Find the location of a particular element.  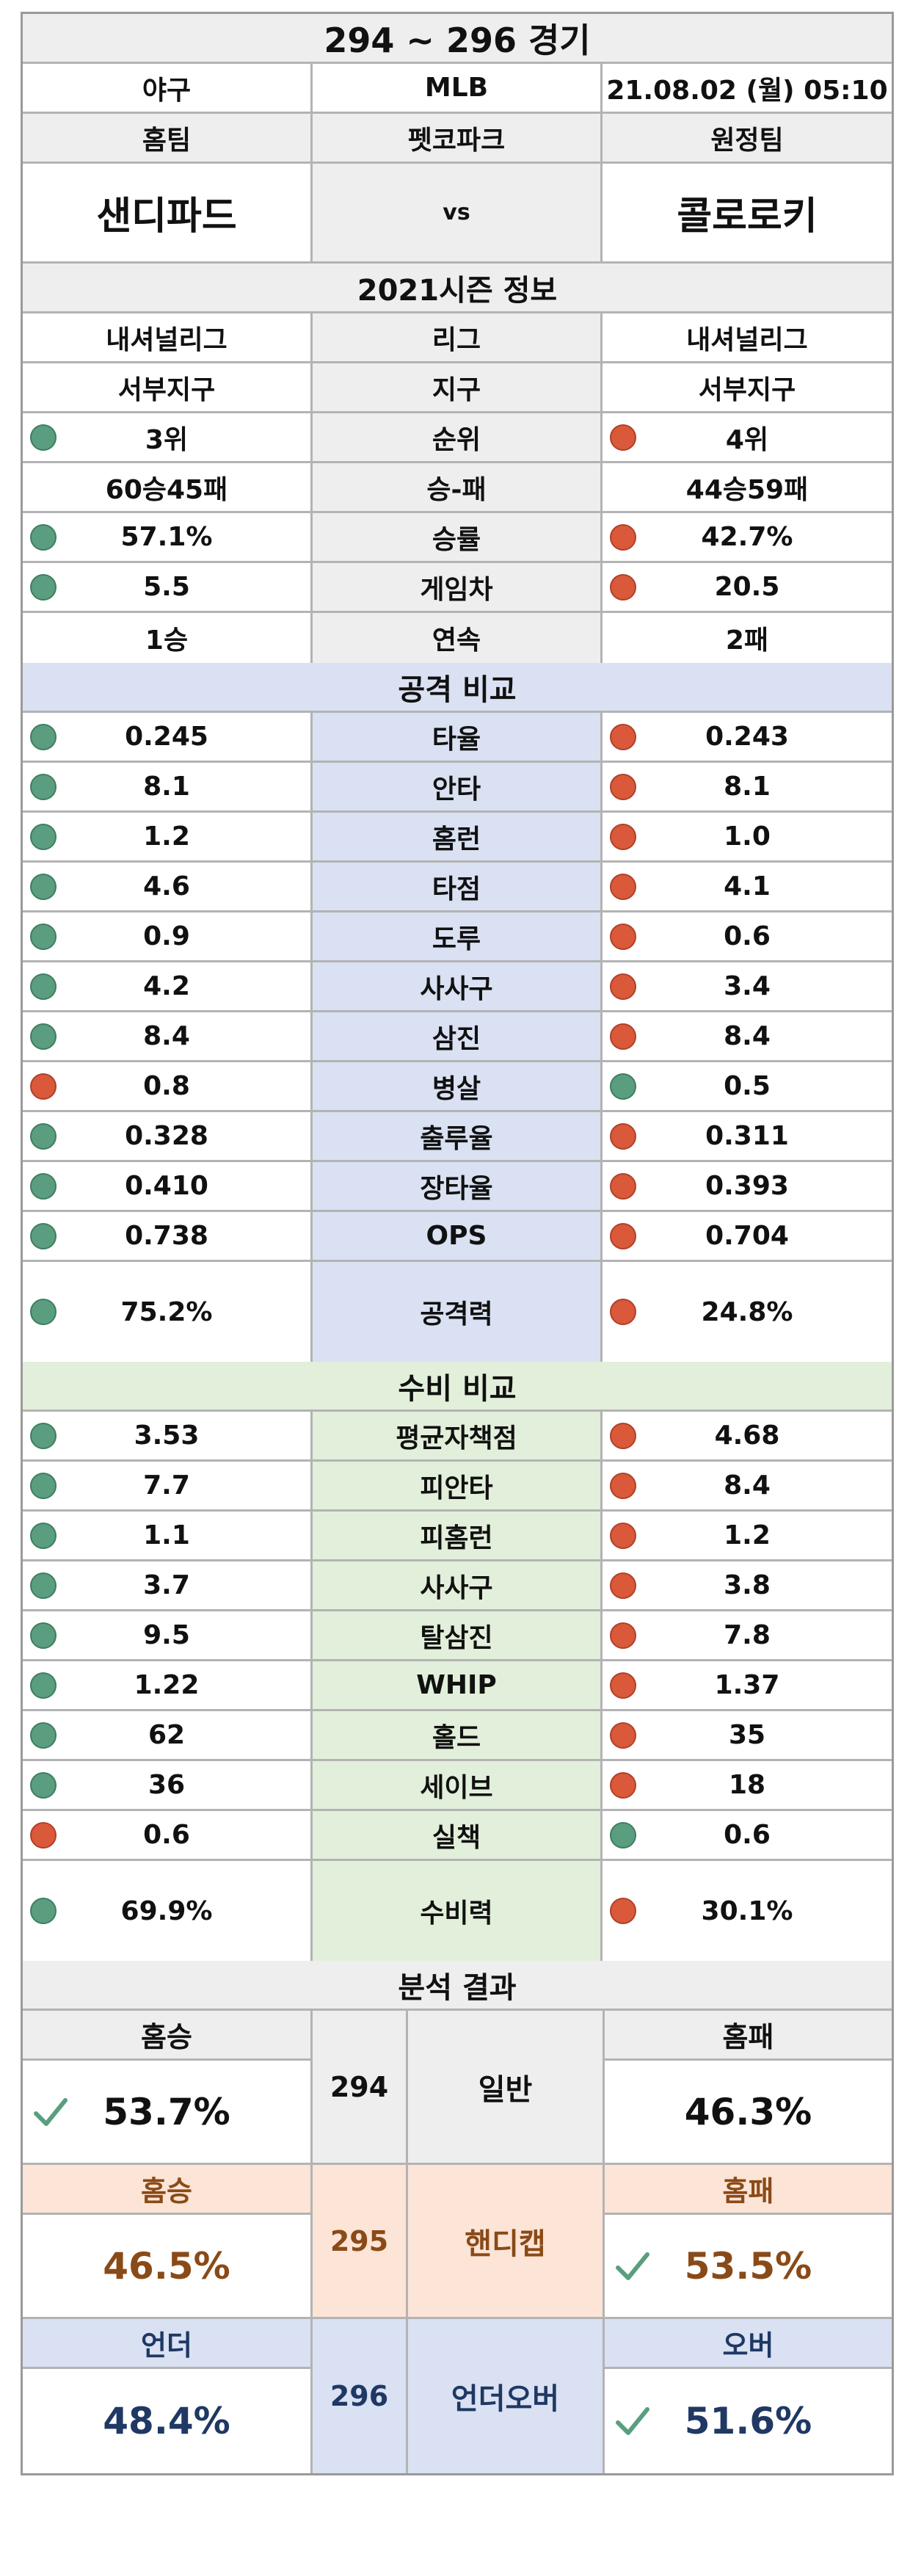

stat-row: 3.53 평균자책점 4.68 is located at coordinates (457, 1437).